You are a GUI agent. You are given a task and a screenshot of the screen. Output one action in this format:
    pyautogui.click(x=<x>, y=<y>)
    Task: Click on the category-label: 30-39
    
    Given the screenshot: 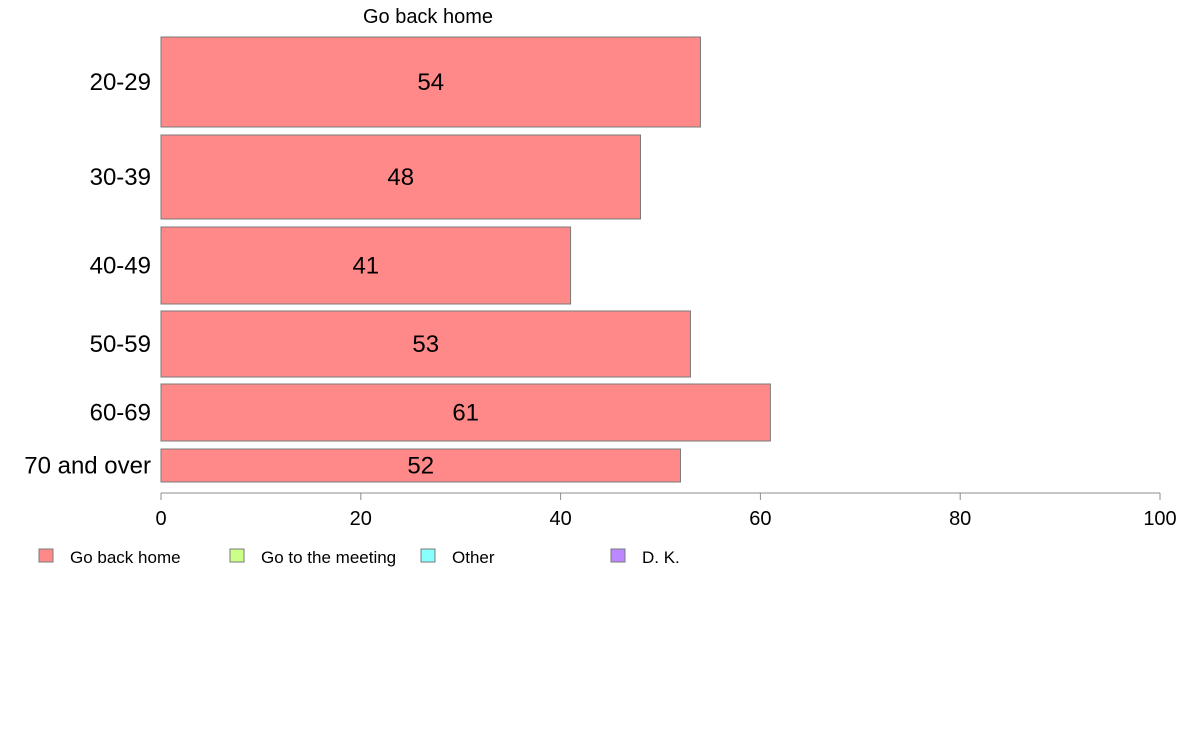 What is the action you would take?
    pyautogui.click(x=120, y=177)
    